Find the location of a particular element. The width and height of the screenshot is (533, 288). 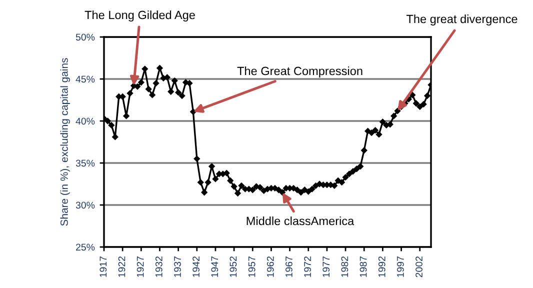

x-tick-label: 1937 is located at coordinates (177, 266).